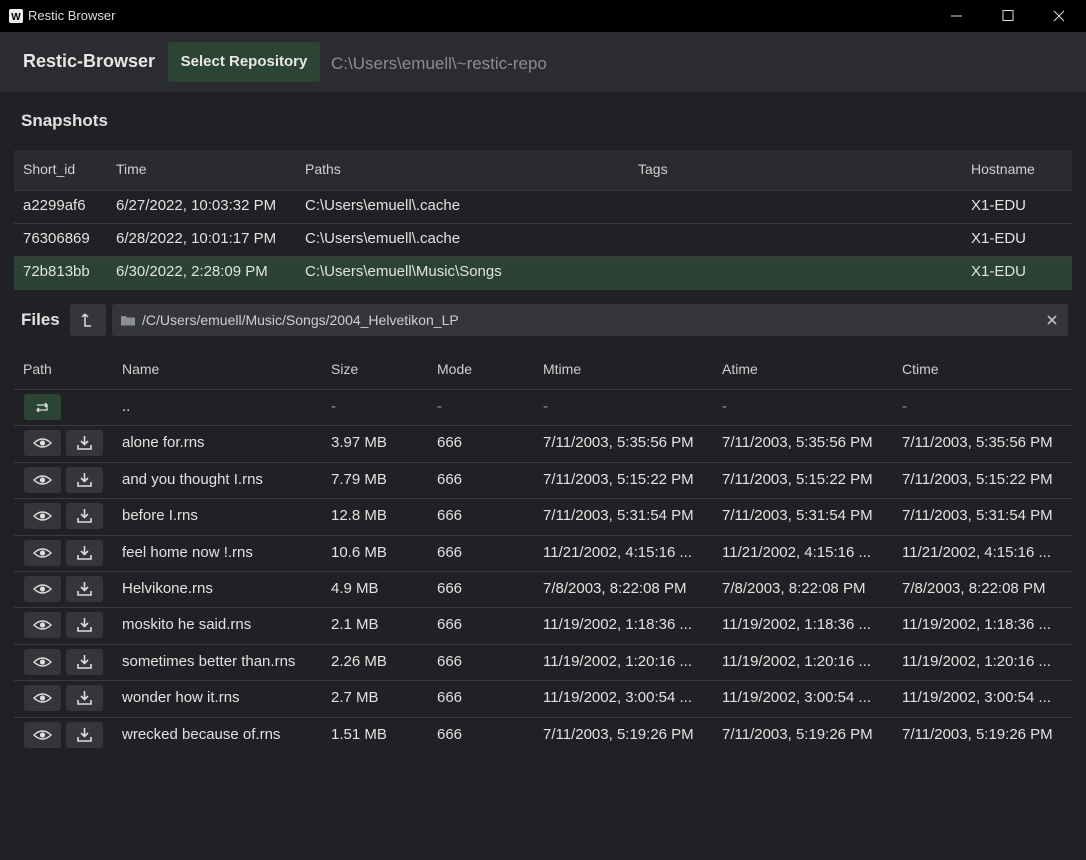 The height and width of the screenshot is (860, 1086). What do you see at coordinates (42, 407) in the screenshot?
I see `parent-button` at bounding box center [42, 407].